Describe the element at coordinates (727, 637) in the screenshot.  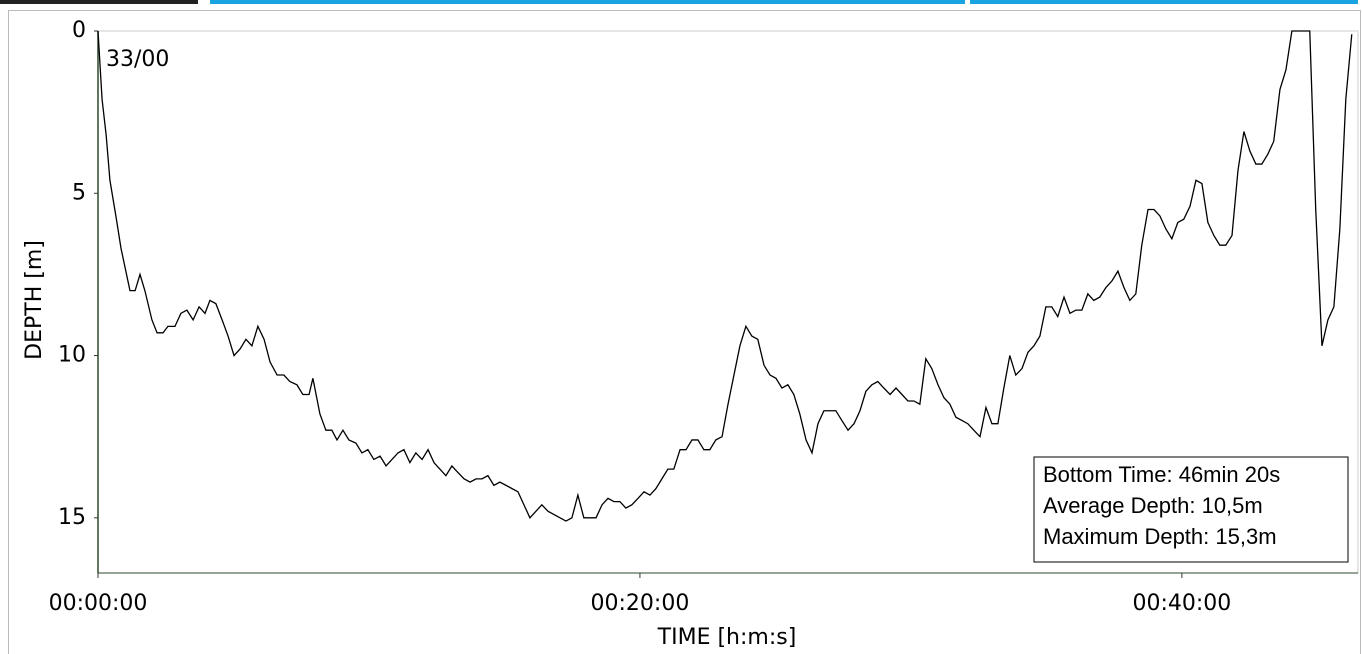
I see `x-axis-title: TIME [h:m:s]` at that location.